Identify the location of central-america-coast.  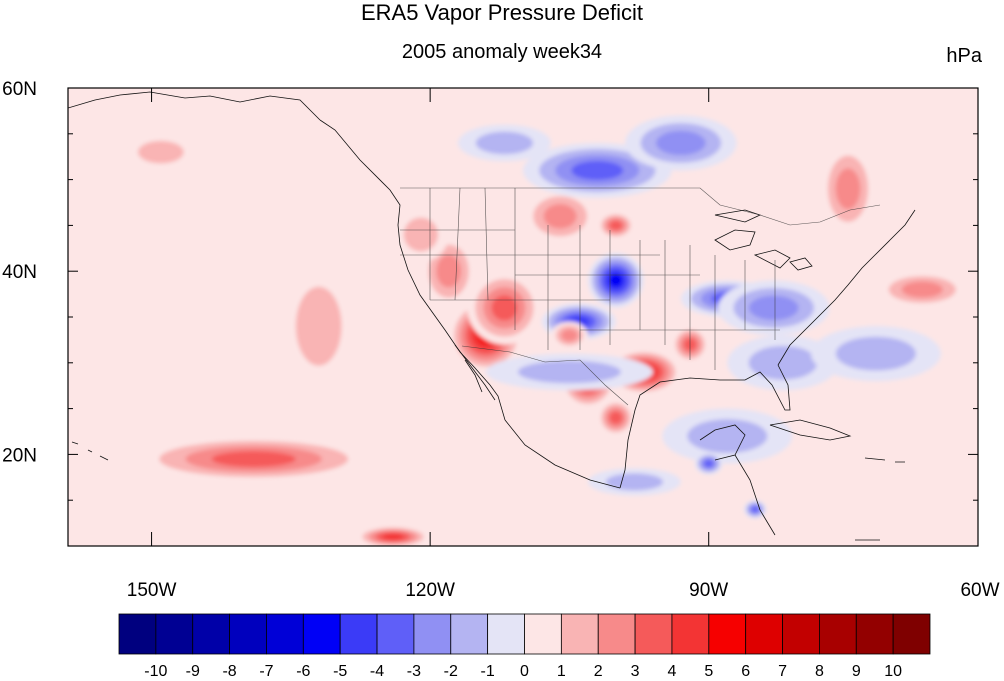
(755, 495).